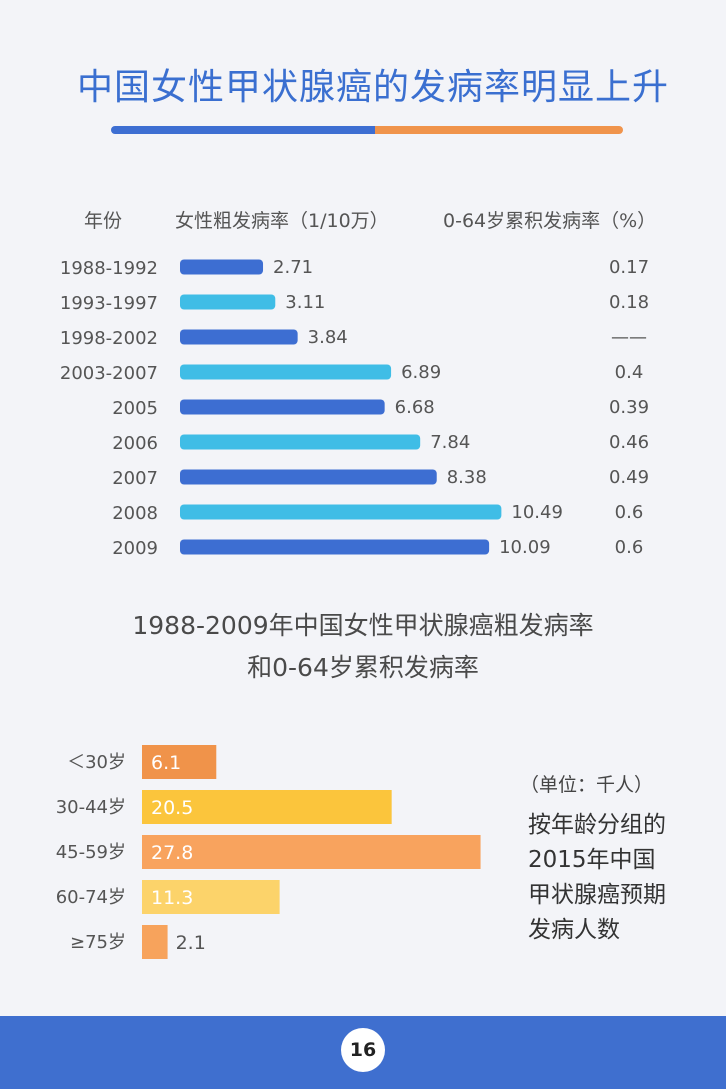 The image size is (726, 1089). I want to click on age-group-value-label: 20.5, so click(172, 808).